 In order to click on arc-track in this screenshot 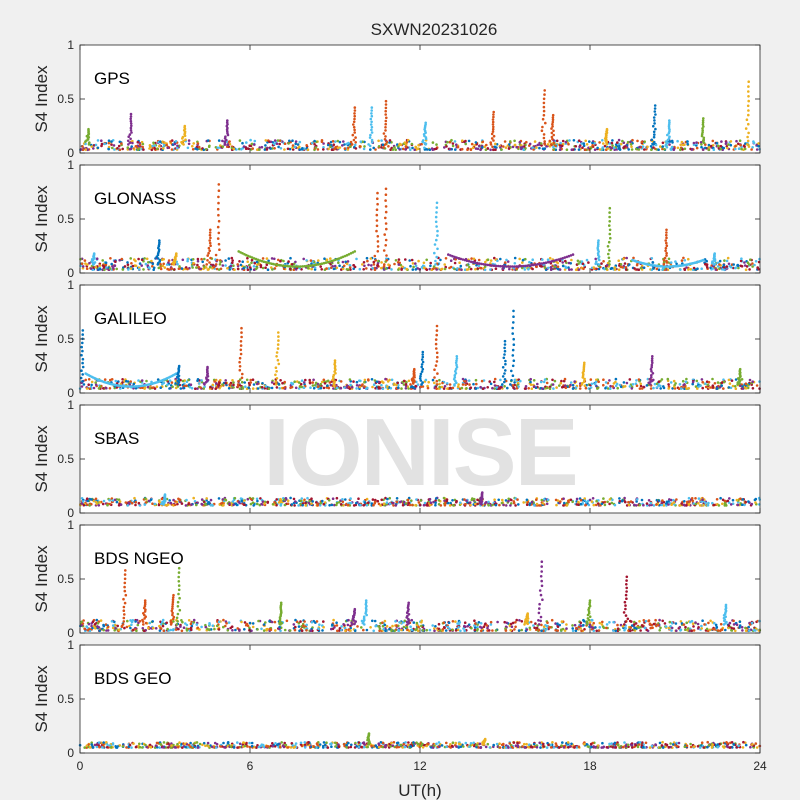, I will do `click(668, 263)`.